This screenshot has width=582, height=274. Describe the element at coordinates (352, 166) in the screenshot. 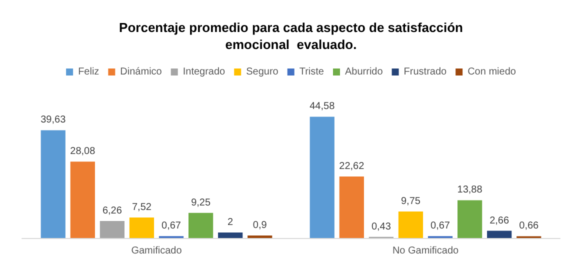

I see `data-label: 22,62` at that location.